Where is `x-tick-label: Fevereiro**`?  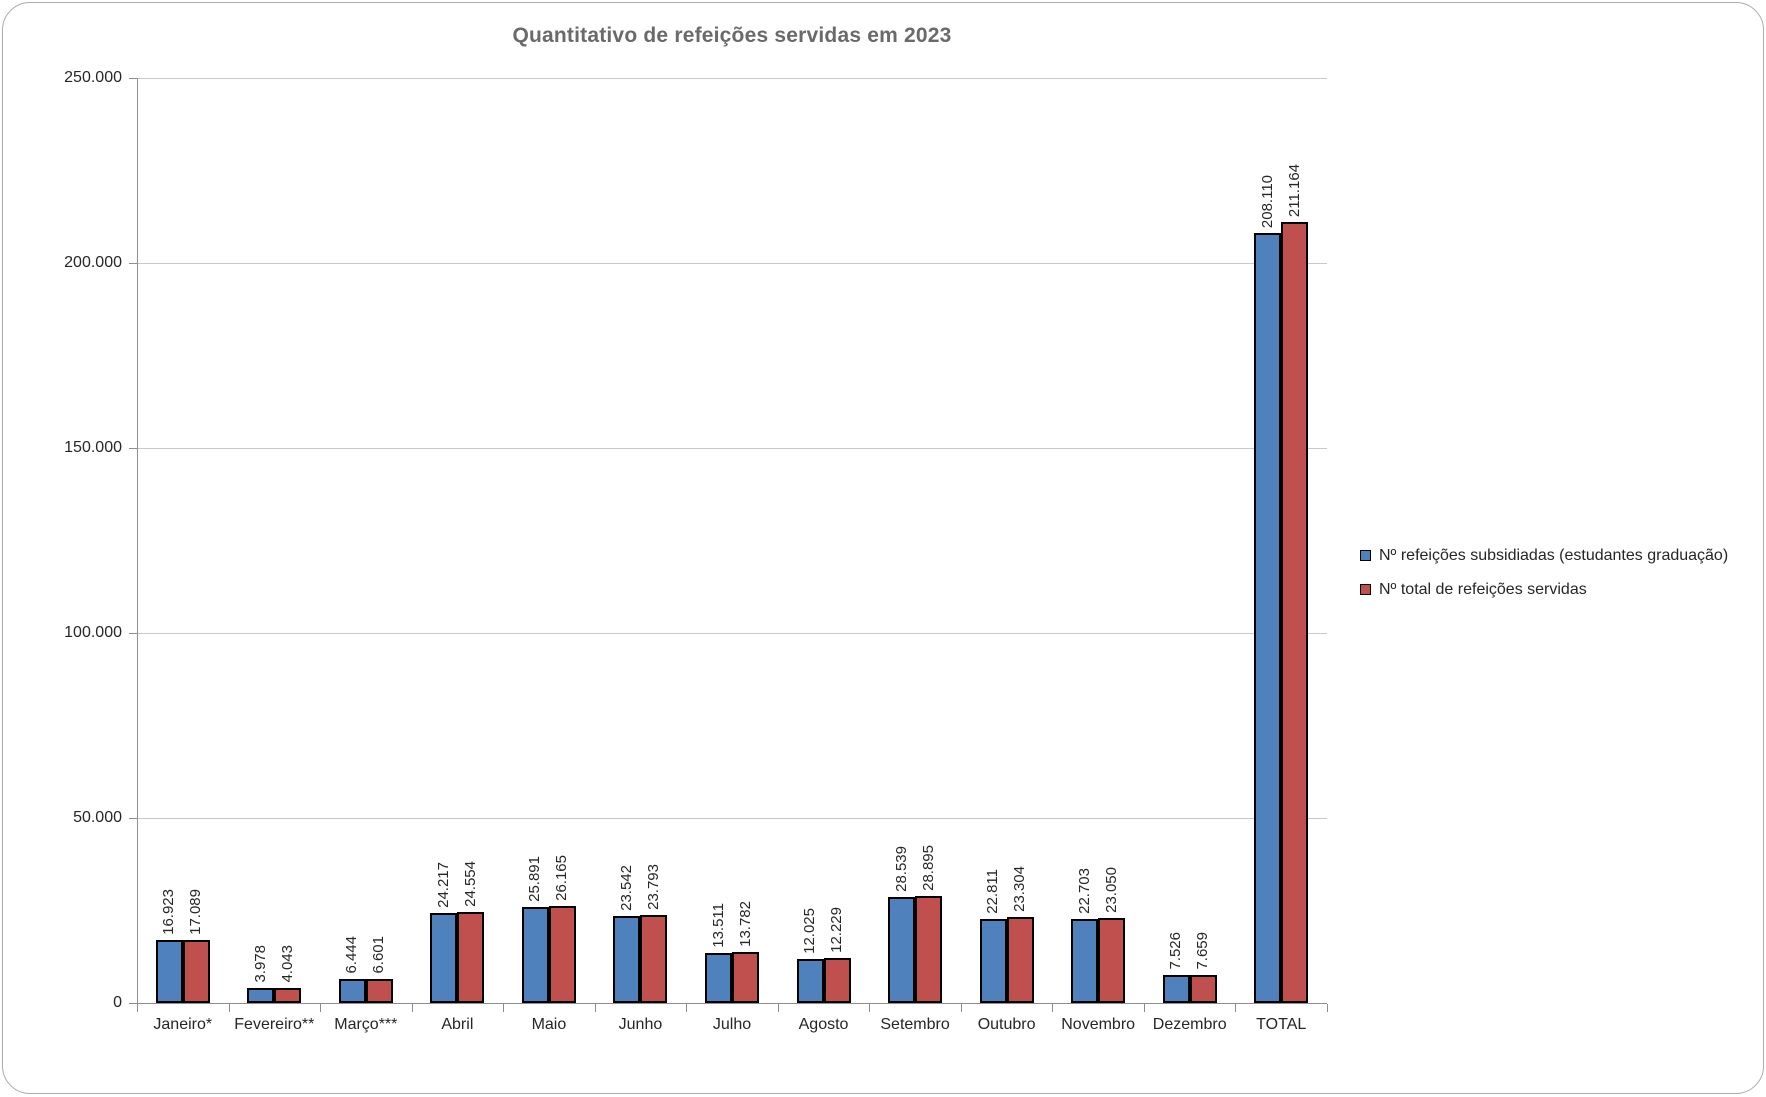
x-tick-label: Fevereiro** is located at coordinates (274, 1024).